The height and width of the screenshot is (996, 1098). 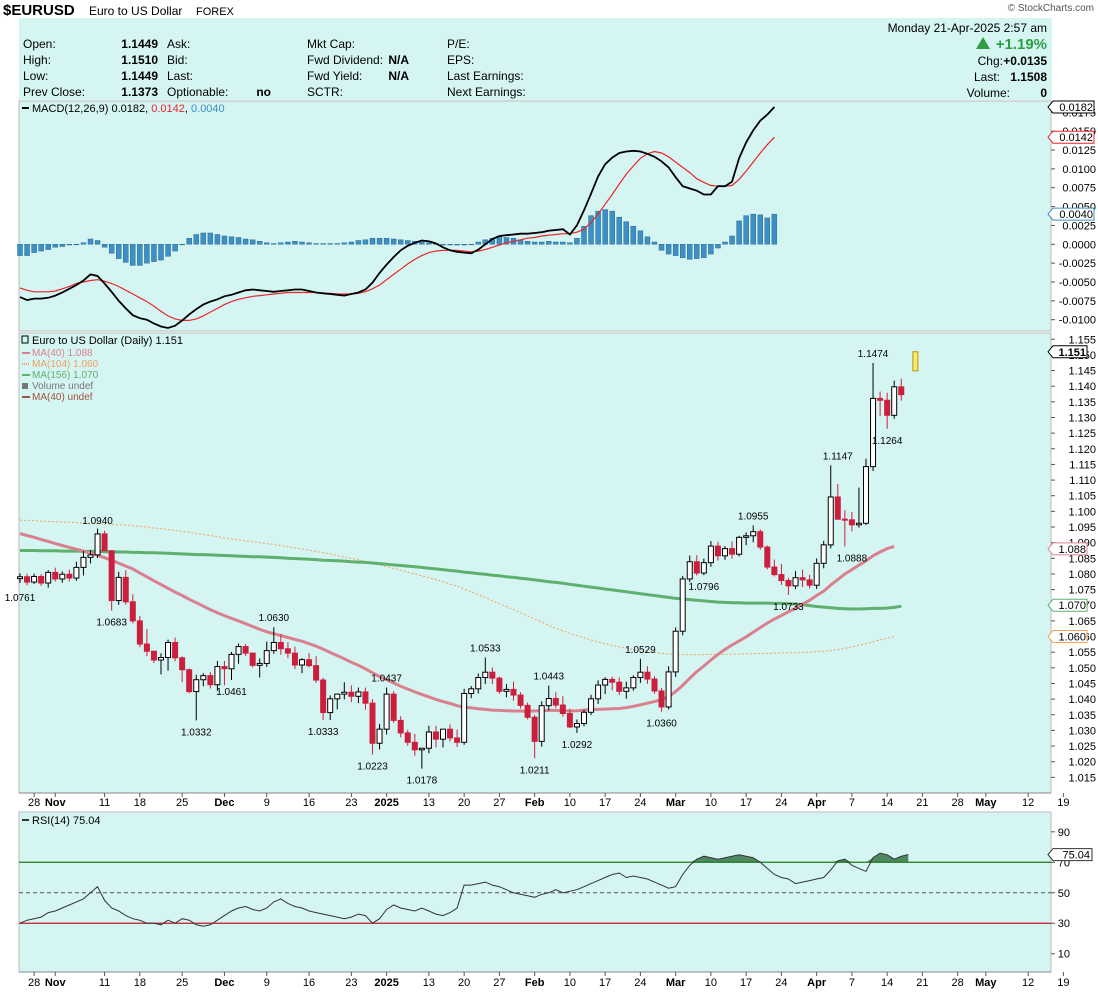 What do you see at coordinates (1082, 418) in the screenshot?
I see `price-tick-label: 1.130` at bounding box center [1082, 418].